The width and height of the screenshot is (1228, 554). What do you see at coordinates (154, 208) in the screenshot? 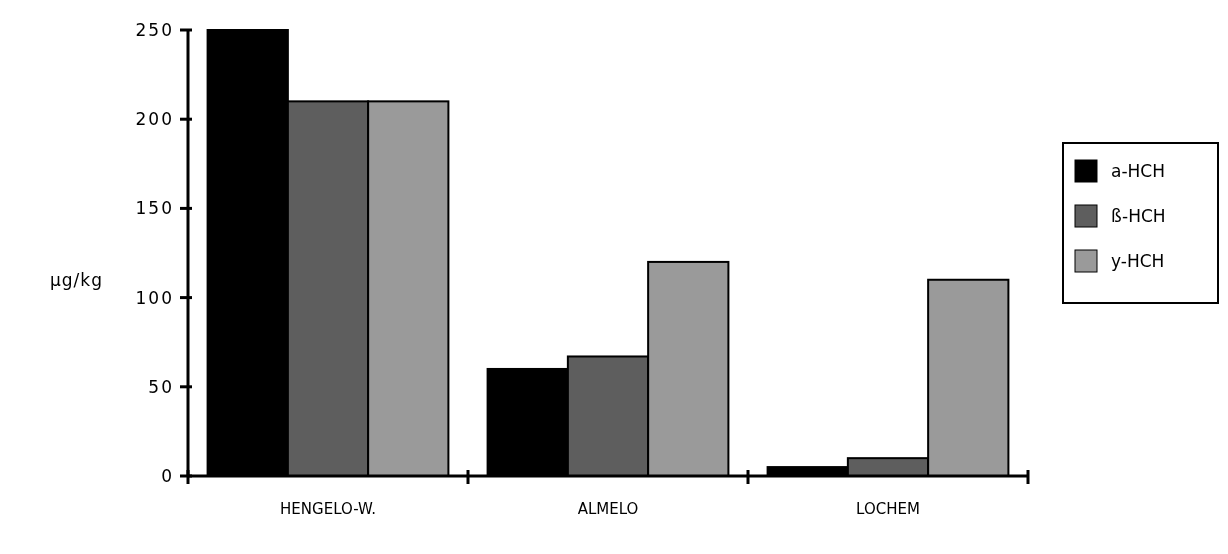
I see `y-tick-label: 150` at bounding box center [154, 208].